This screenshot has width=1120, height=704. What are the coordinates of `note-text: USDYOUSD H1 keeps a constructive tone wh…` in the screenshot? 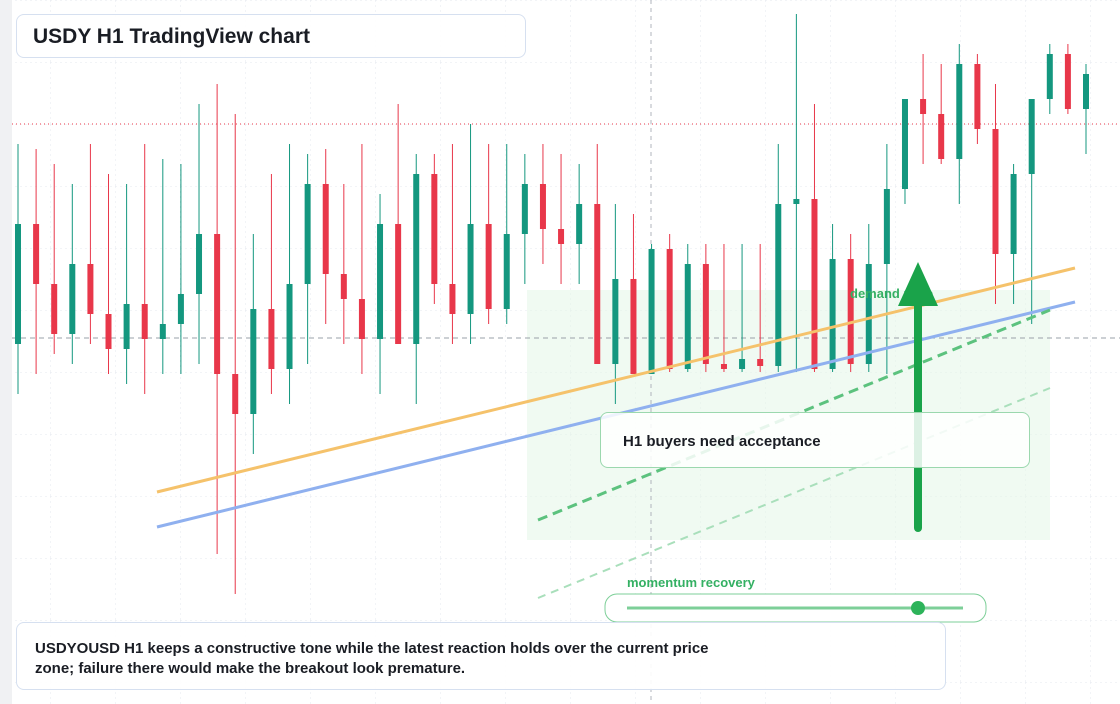 It's located at (372, 658).